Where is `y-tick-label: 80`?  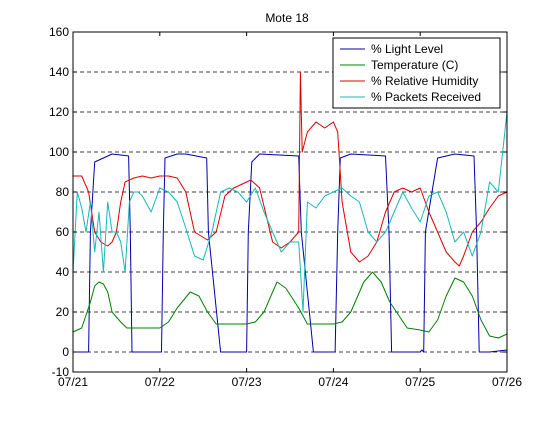 y-tick-label: 80 is located at coordinates (63, 192).